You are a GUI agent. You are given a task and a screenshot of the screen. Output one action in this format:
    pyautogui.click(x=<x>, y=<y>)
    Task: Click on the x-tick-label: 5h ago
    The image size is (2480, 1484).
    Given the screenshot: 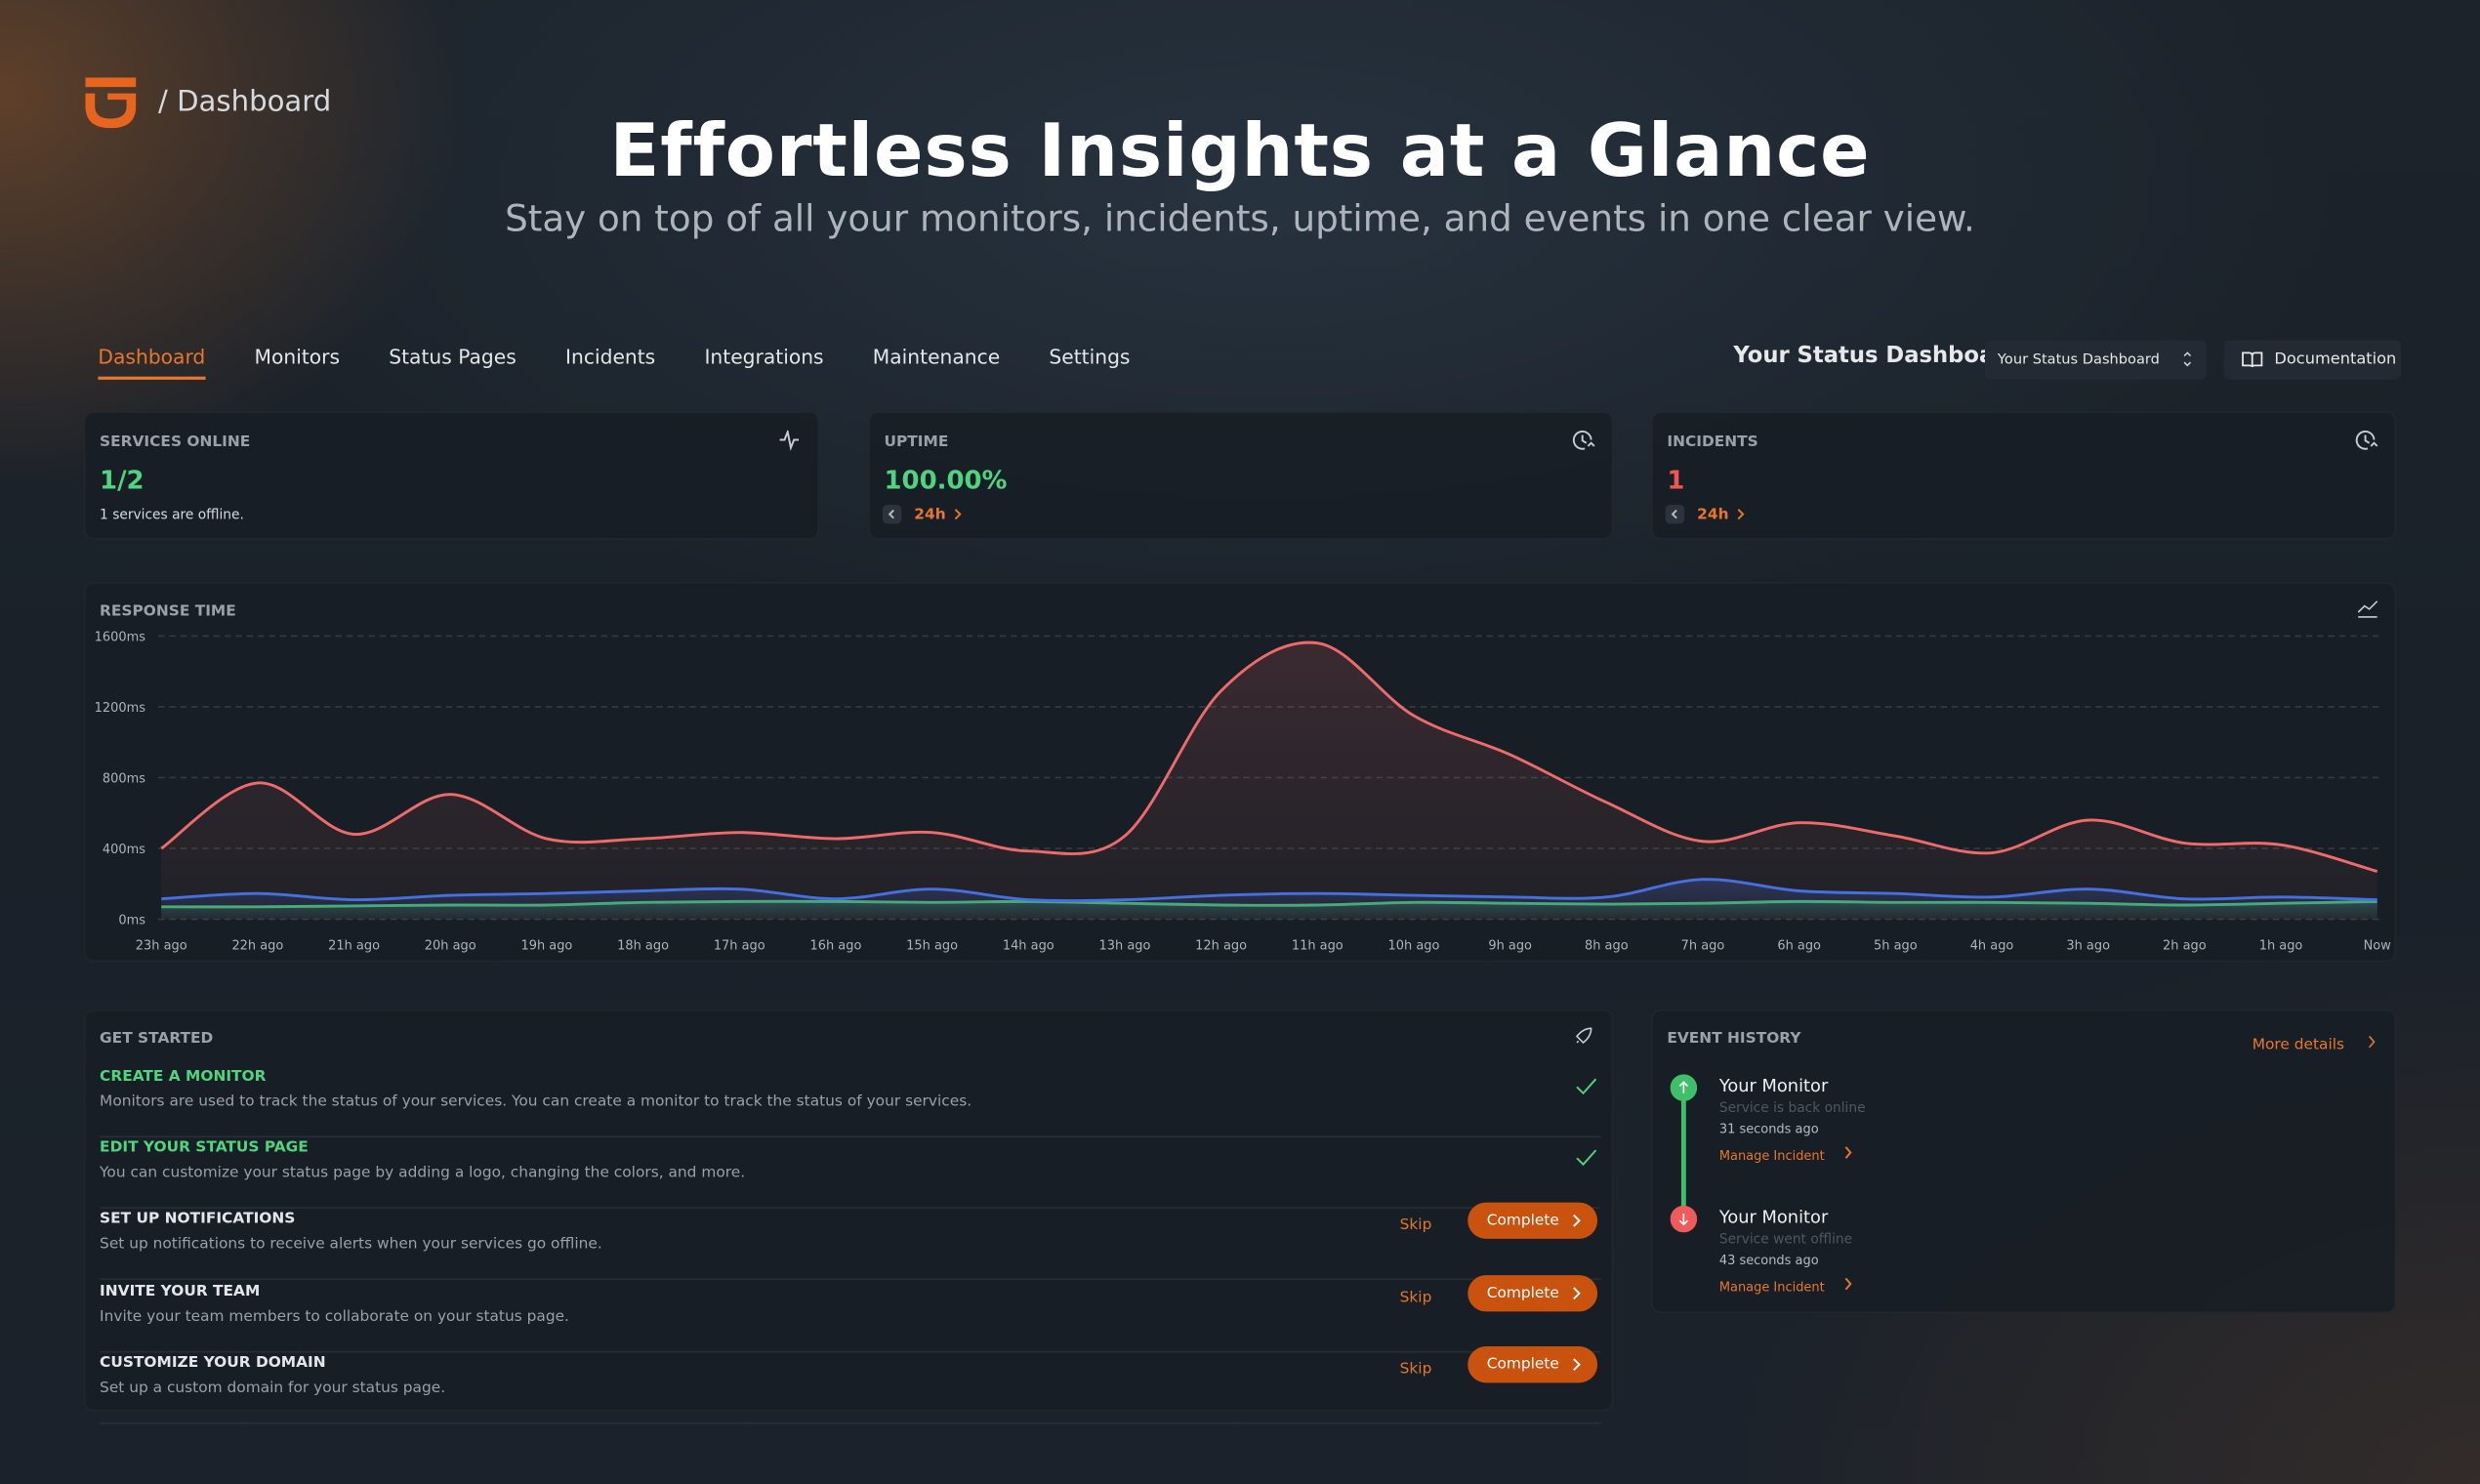 What is the action you would take?
    pyautogui.click(x=1896, y=946)
    